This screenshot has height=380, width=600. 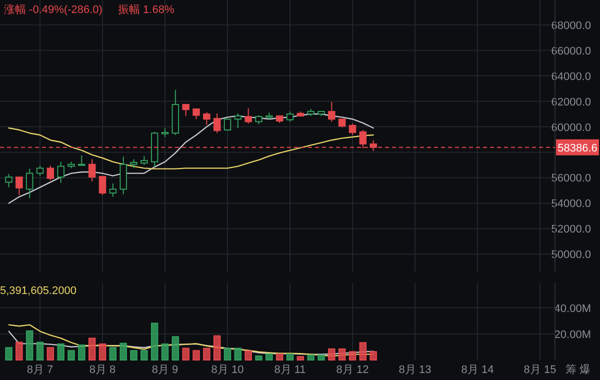 What do you see at coordinates (352, 370) in the screenshot?
I see `x-tick-label: 8月 12` at bounding box center [352, 370].